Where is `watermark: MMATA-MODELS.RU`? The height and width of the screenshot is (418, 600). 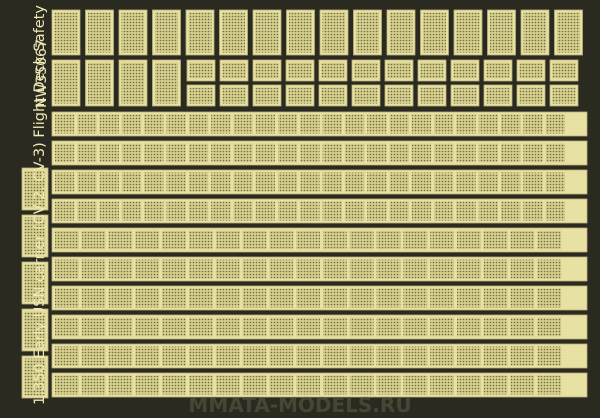
watermark: MMATA-MODELS.RU is located at coordinates (299, 405).